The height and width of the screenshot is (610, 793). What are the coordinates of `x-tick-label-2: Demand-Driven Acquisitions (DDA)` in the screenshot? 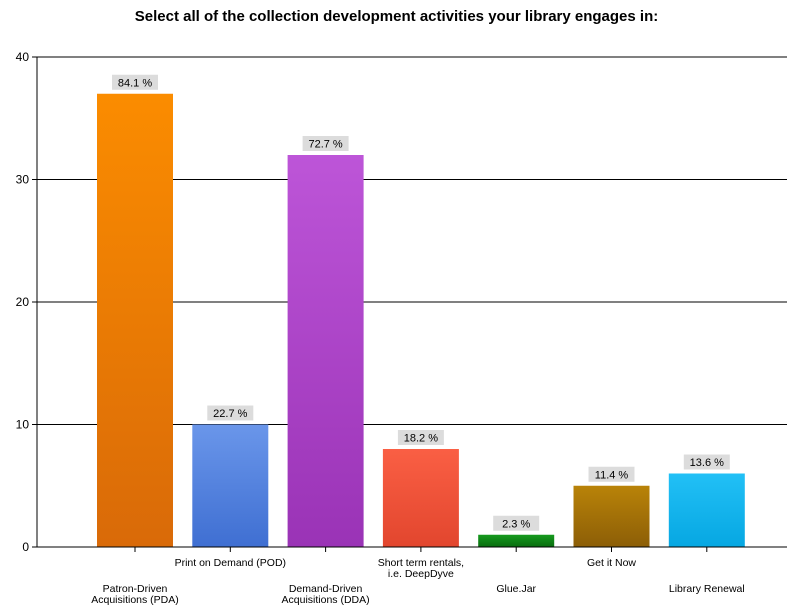 It's located at (326, 594).